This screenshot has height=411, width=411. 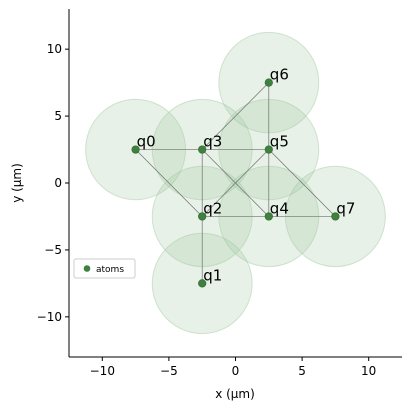 I want to click on legend-box, so click(x=104, y=268).